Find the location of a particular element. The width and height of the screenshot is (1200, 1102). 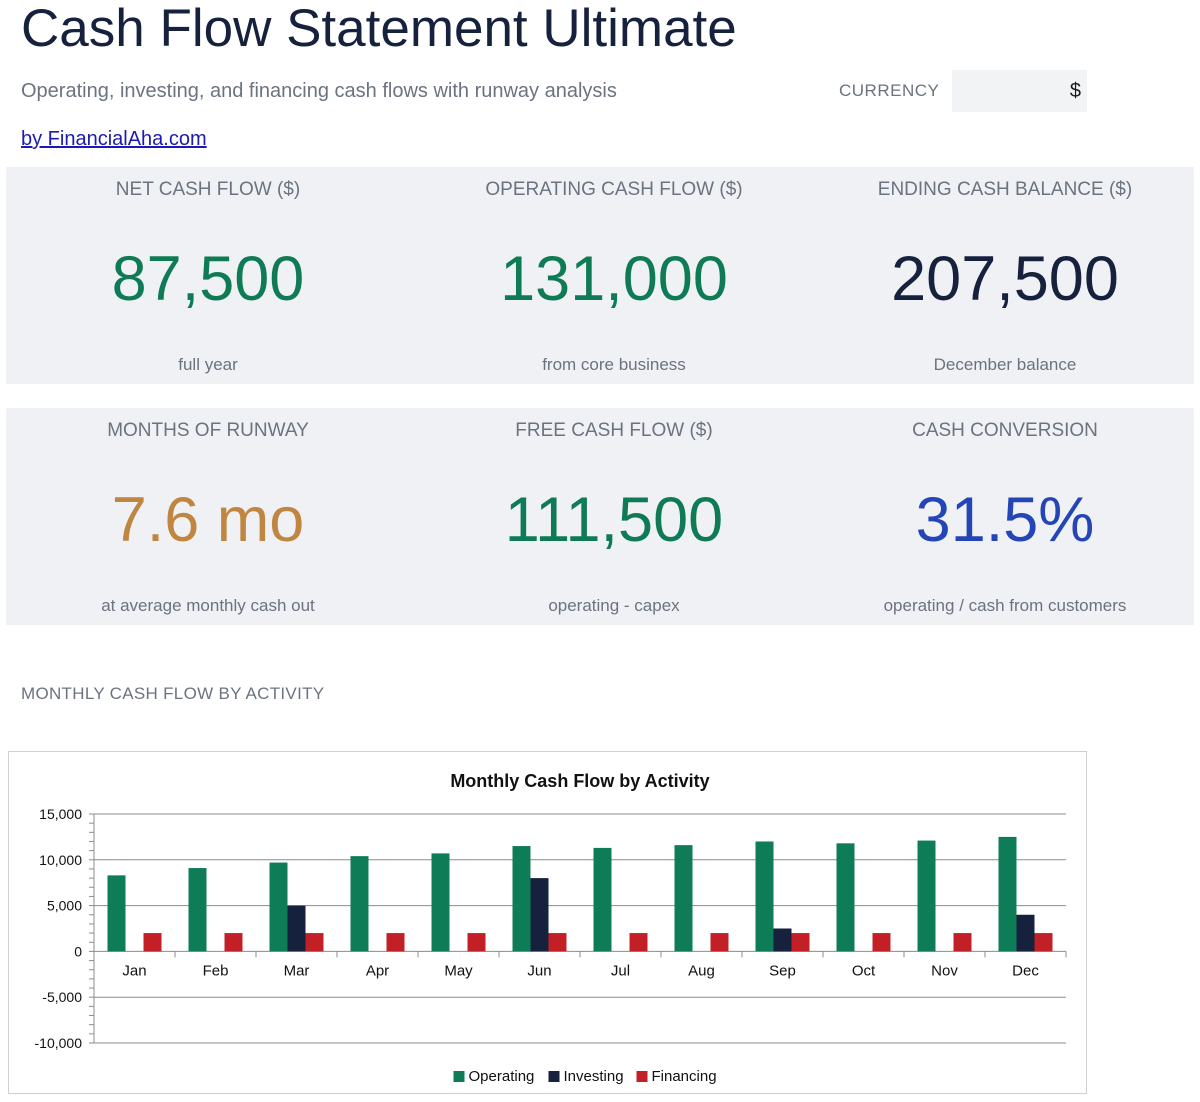

kpi-label: FREE CASH FLOW ($) is located at coordinates (614, 430).